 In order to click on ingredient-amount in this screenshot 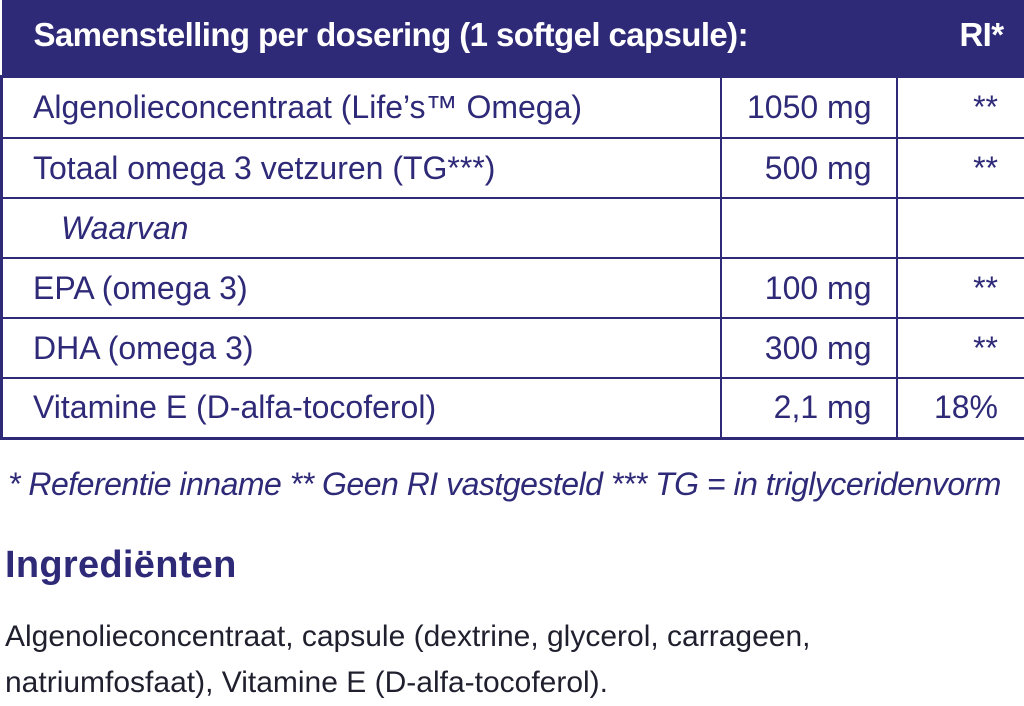, I will do `click(809, 228)`.